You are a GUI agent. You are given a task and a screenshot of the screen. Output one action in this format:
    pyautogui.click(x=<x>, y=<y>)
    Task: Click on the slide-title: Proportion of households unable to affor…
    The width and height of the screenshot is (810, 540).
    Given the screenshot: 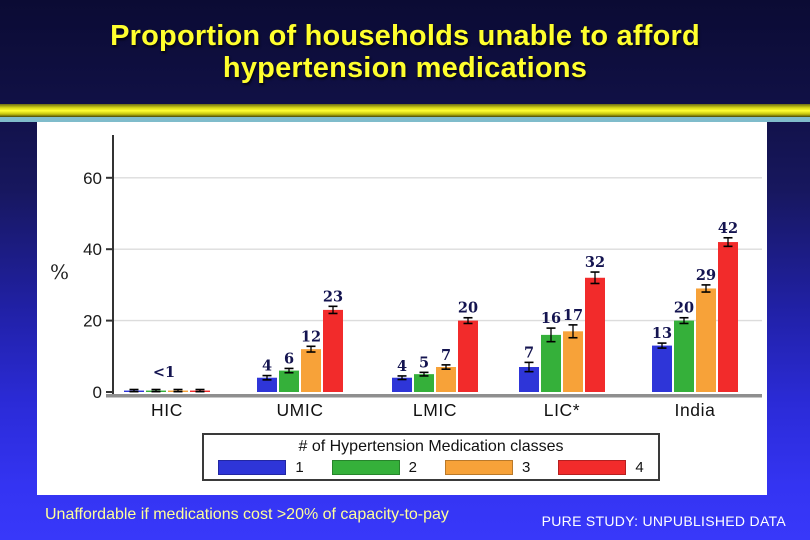 What is the action you would take?
    pyautogui.click(x=405, y=52)
    